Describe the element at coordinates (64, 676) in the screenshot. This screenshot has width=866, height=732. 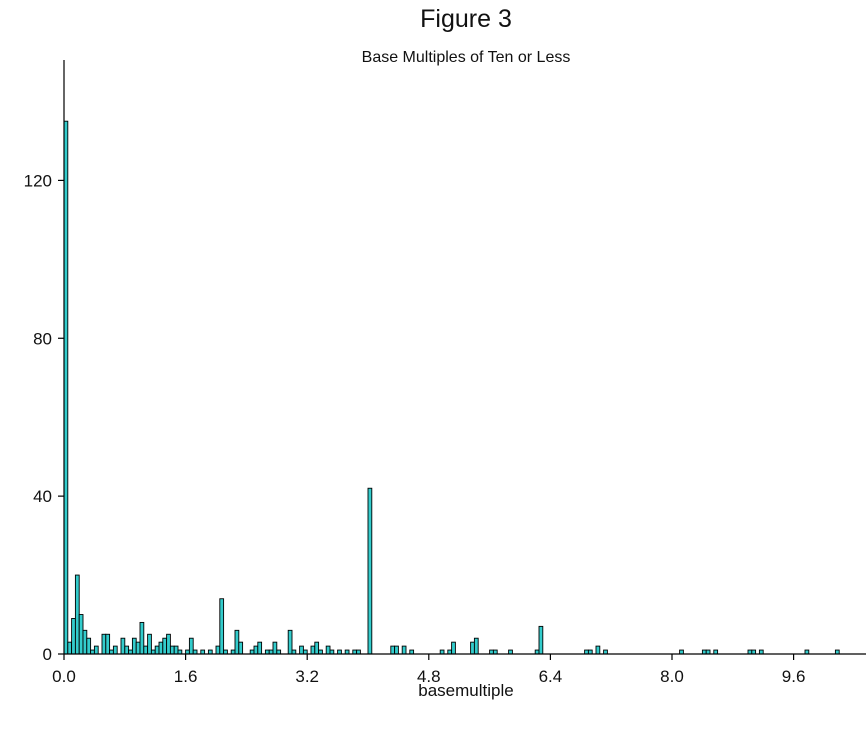
I see `x-tick-label: 0.0` at that location.